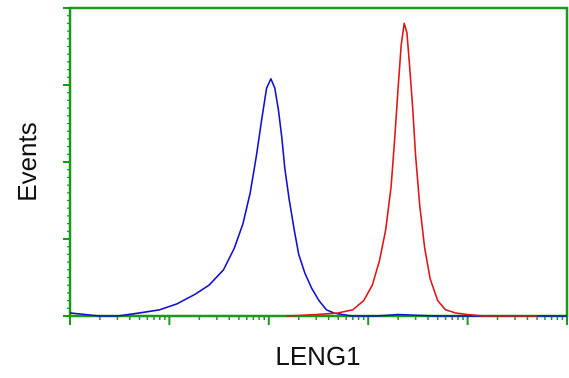 Image resolution: width=569 pixels, height=378 pixels. Describe the element at coordinates (317, 356) in the screenshot. I see `x-axis-label: LENG1` at that location.